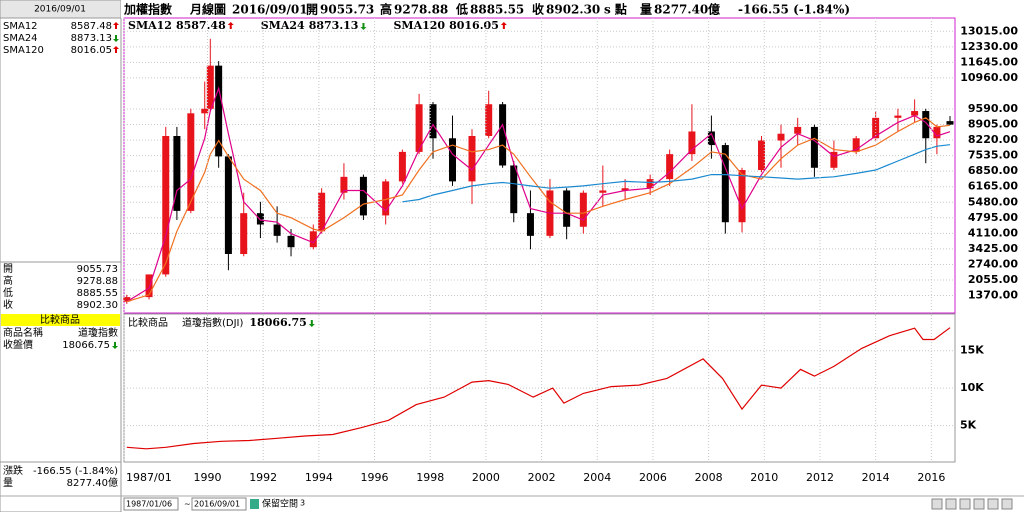 The width and height of the screenshot is (1024, 512). I want to click on header-field: 高, so click(386, 9).